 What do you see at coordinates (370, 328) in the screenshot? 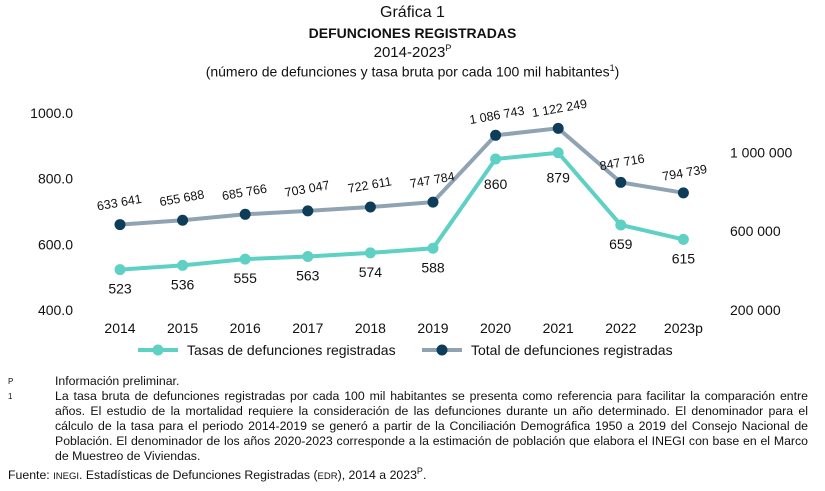
I see `x-tick: 2018` at bounding box center [370, 328].